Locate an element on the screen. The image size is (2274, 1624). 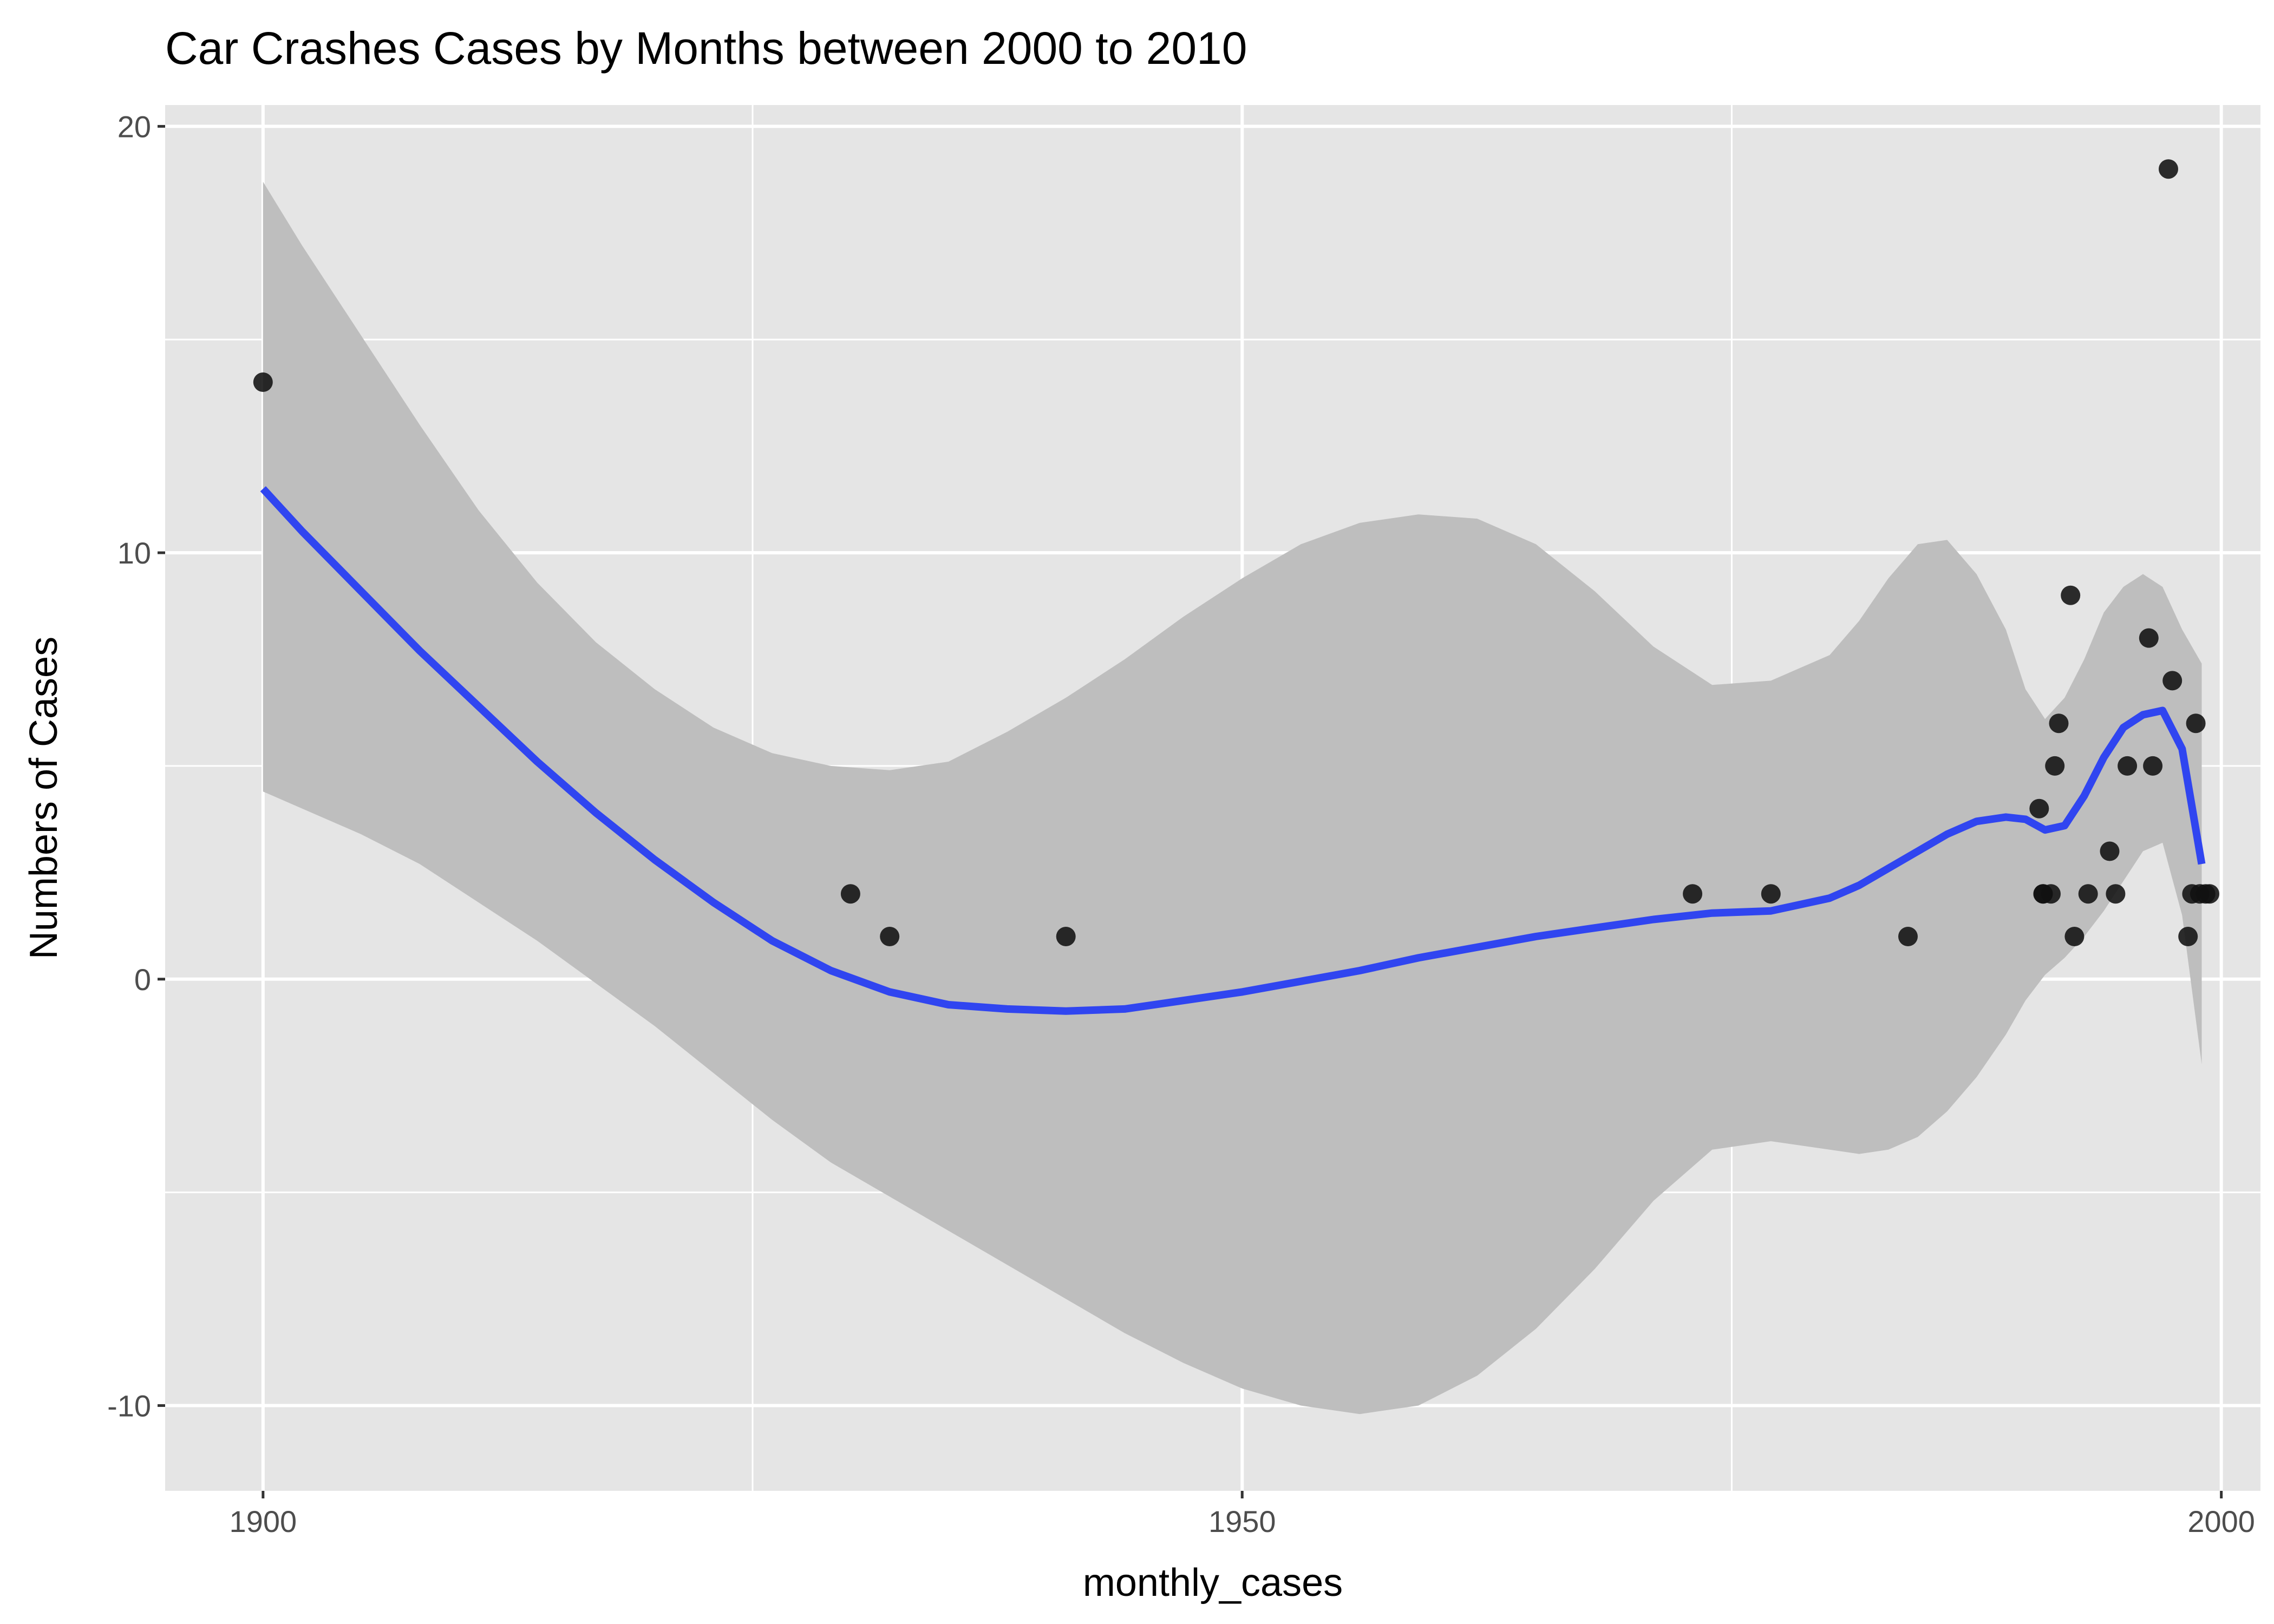
x-tick-label: 1950 is located at coordinates (1242, 1521).